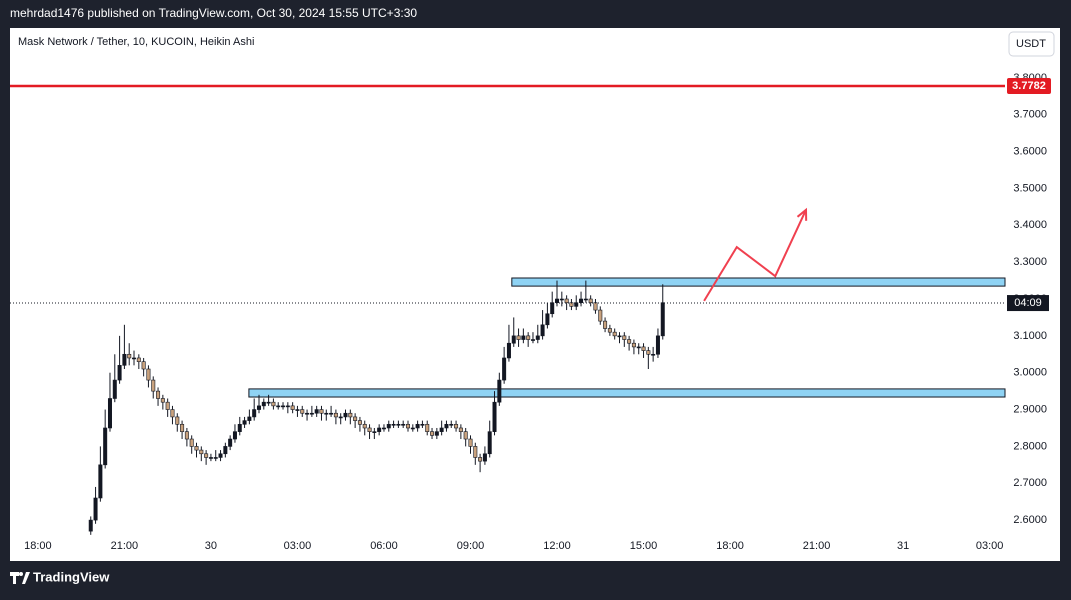 This screenshot has width=1071, height=600. I want to click on alert-label: 3.7782, so click(1029, 86).